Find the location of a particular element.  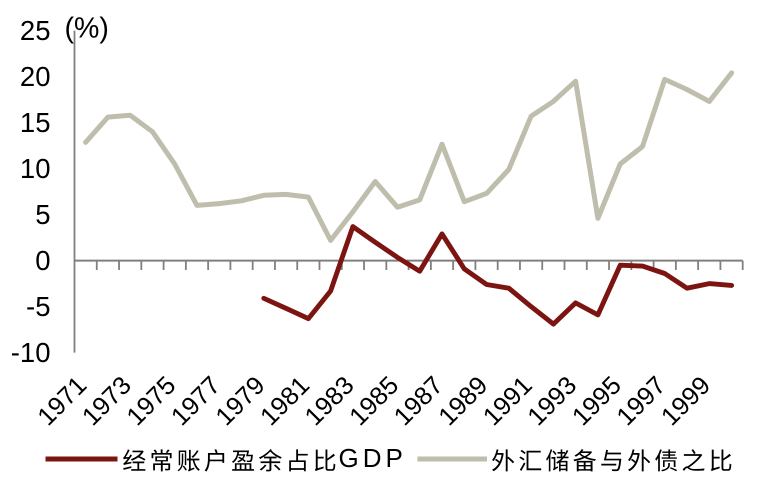

svg-text: GDP is located at coordinates (373, 458).